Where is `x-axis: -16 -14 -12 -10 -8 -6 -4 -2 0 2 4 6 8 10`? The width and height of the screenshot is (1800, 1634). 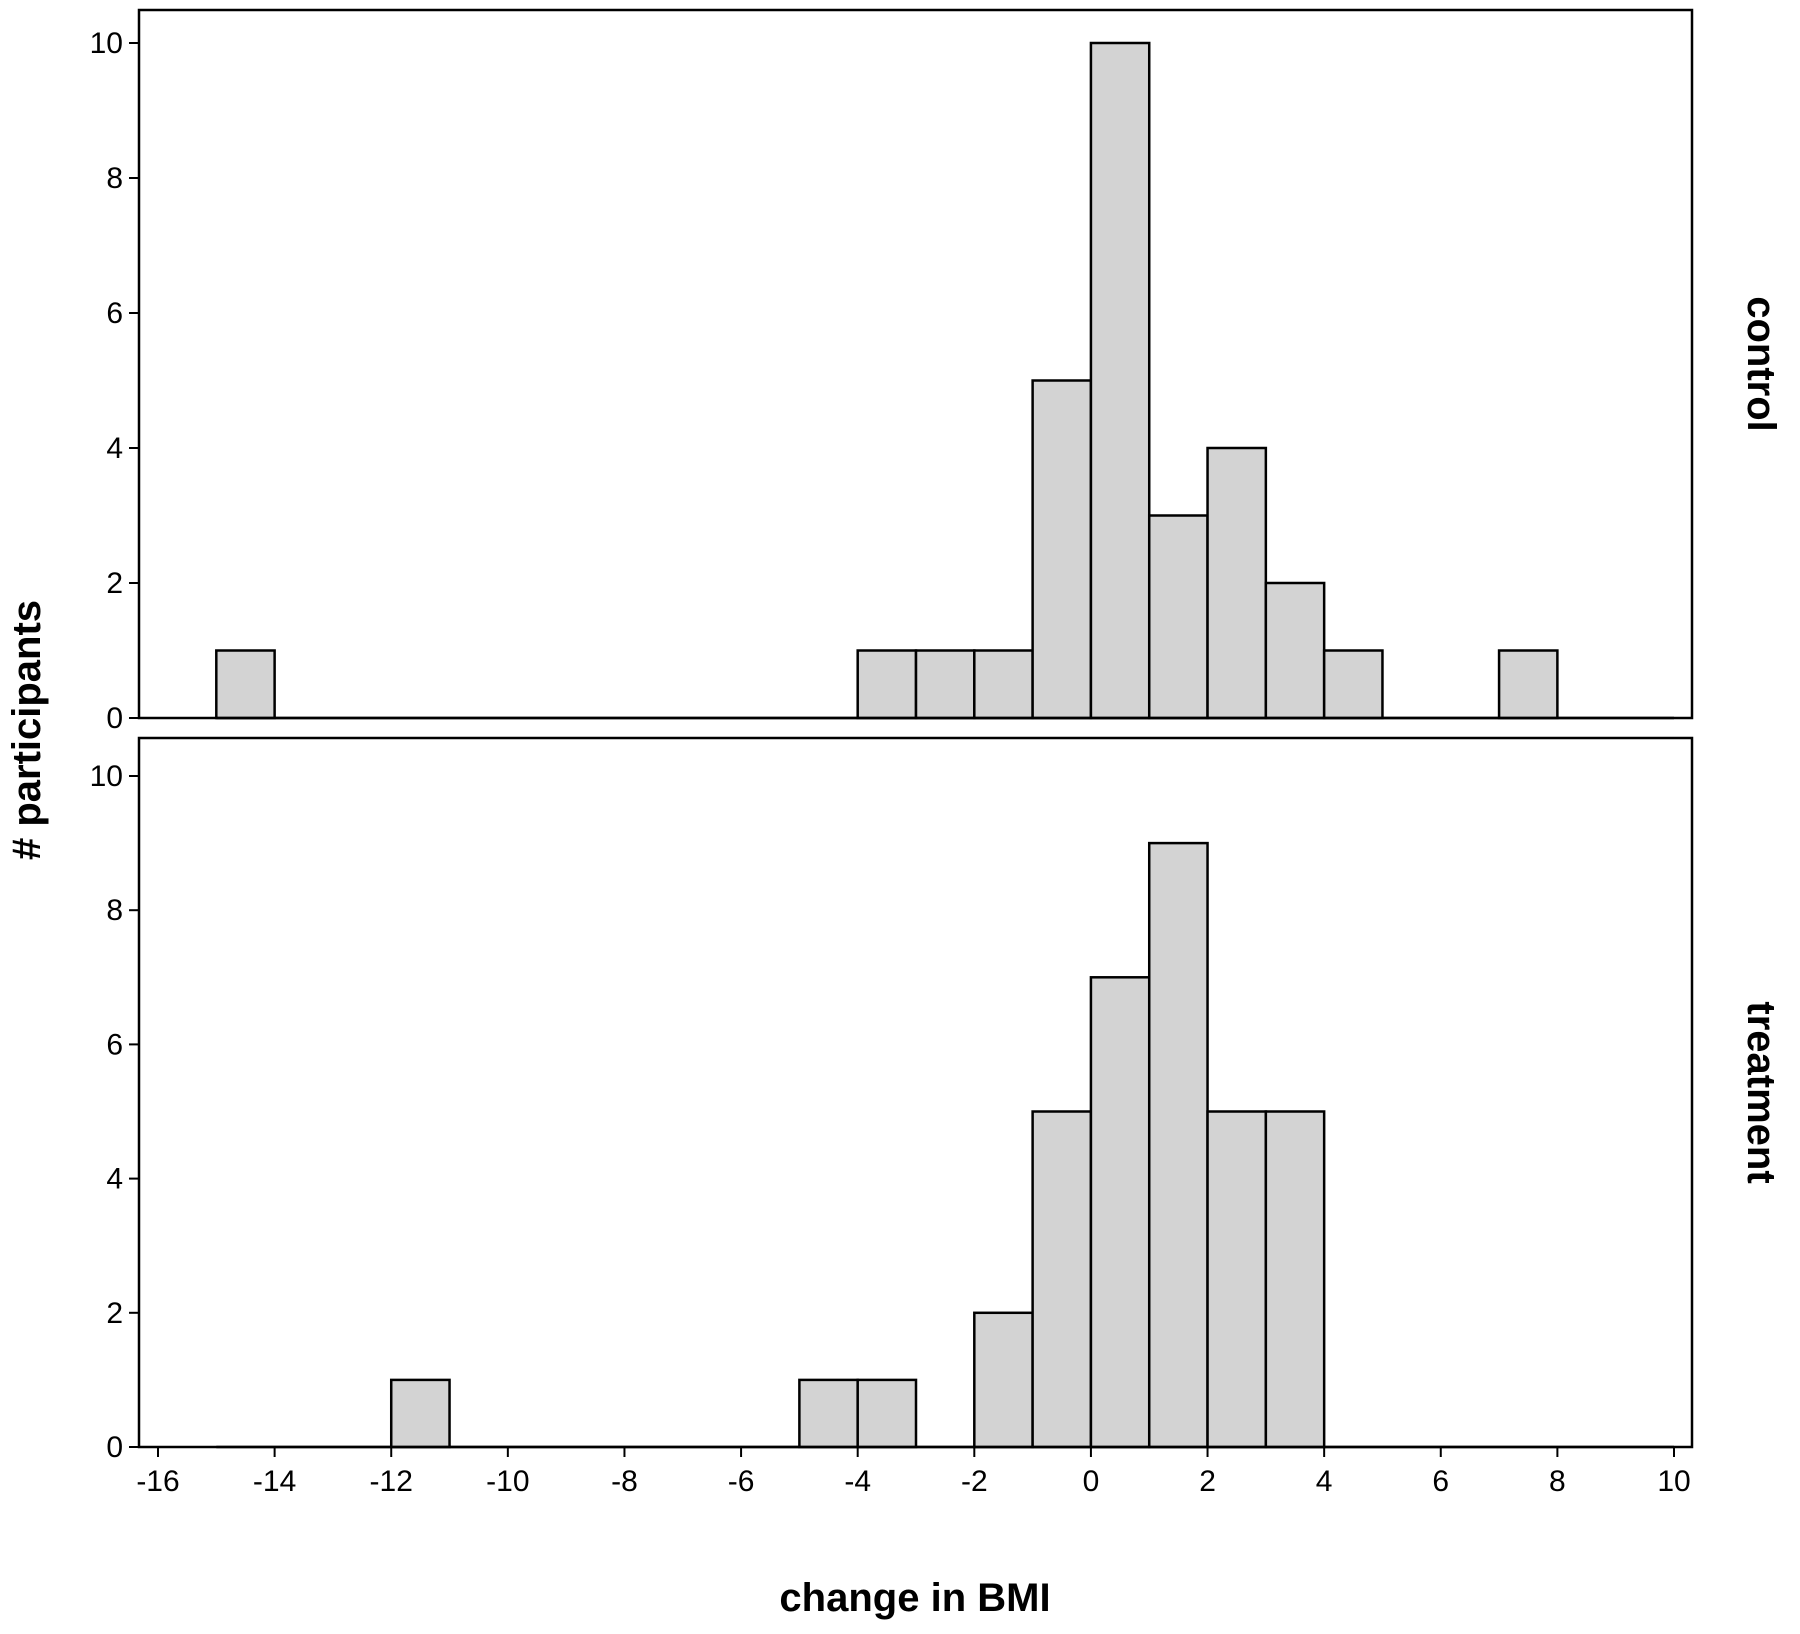 x-axis: -16 -14 -12 -10 -8 -6 -4 -2 0 2 4 6 8 10 is located at coordinates (913, 1472).